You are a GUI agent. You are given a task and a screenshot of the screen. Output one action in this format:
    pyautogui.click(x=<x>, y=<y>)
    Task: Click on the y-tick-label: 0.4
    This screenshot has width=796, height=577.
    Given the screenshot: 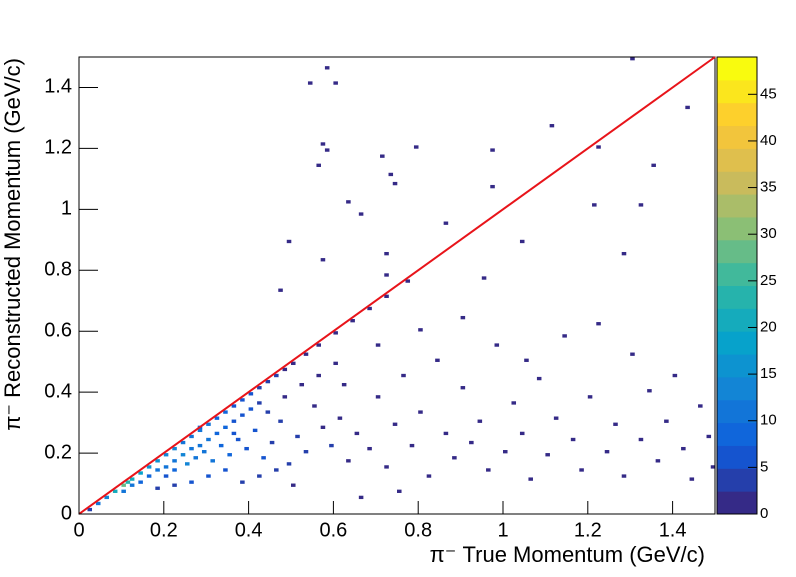 What is the action you would take?
    pyautogui.click(x=58, y=391)
    